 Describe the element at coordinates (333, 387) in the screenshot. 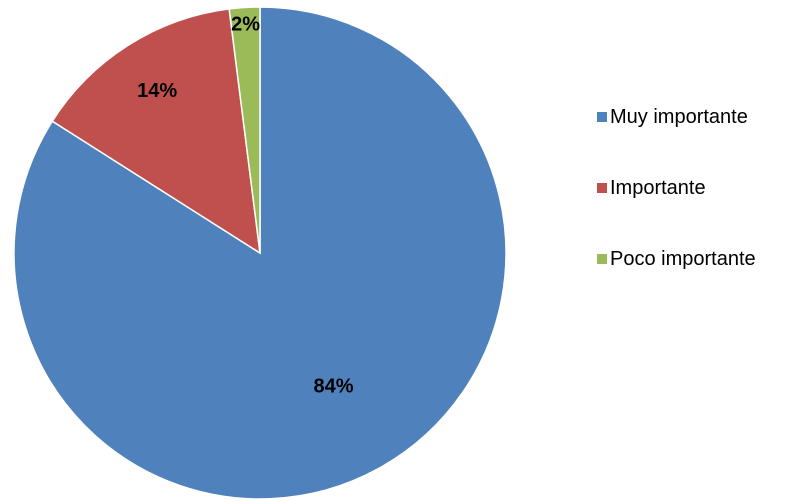

I see `data-label-muy-importante: 84%` at that location.